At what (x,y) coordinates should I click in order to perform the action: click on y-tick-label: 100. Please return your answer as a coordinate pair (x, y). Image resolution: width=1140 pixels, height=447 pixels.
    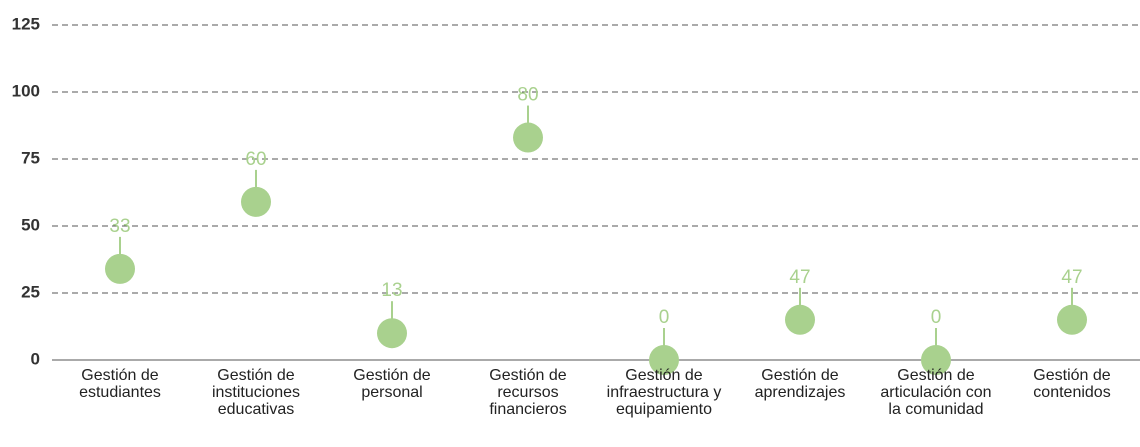
    Looking at the image, I should click on (26, 90).